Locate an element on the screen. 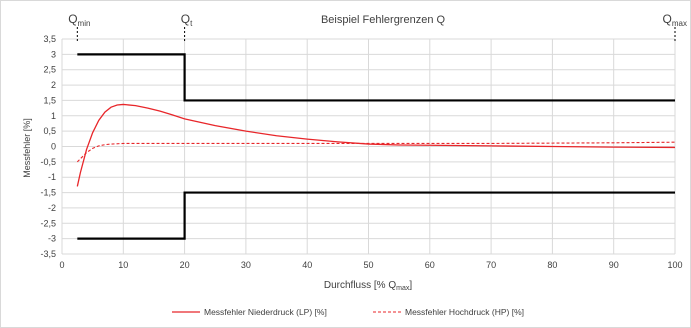 This screenshot has width=691, height=328. x-axis-label: Durchfluss [% Qmax] is located at coordinates (368, 286).